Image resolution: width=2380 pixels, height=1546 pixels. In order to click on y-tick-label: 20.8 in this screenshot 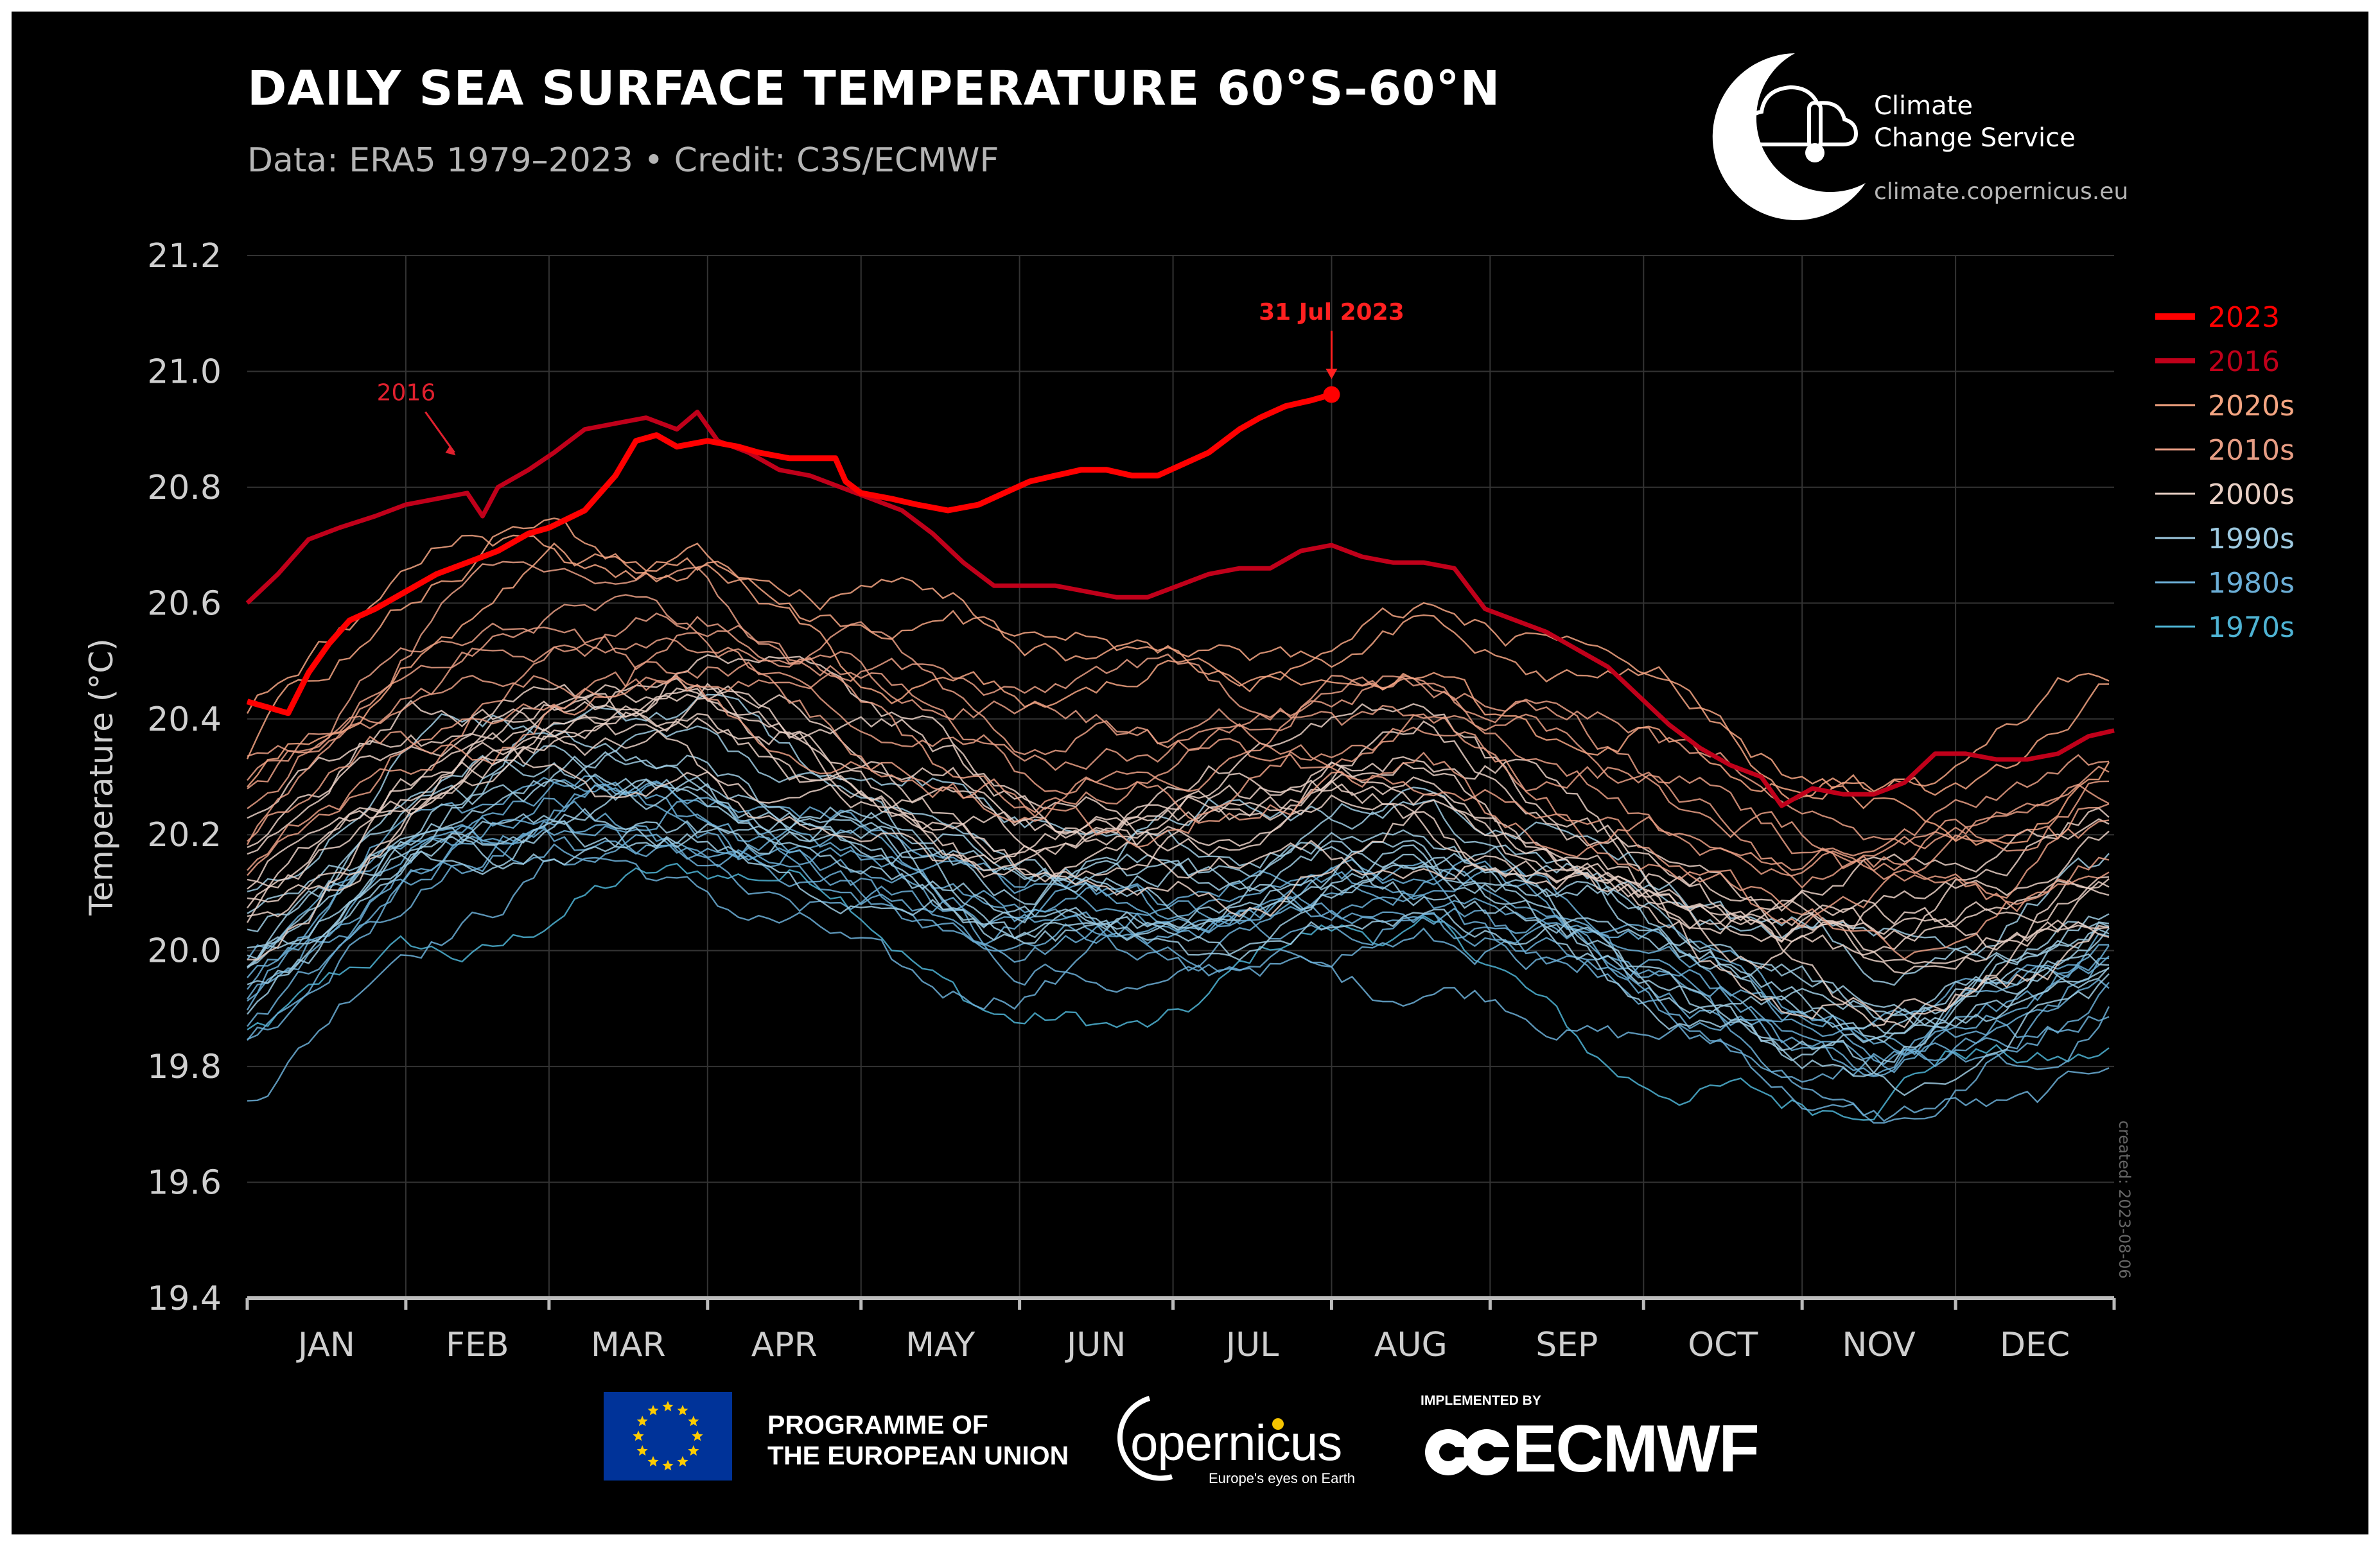, I will do `click(184, 488)`.